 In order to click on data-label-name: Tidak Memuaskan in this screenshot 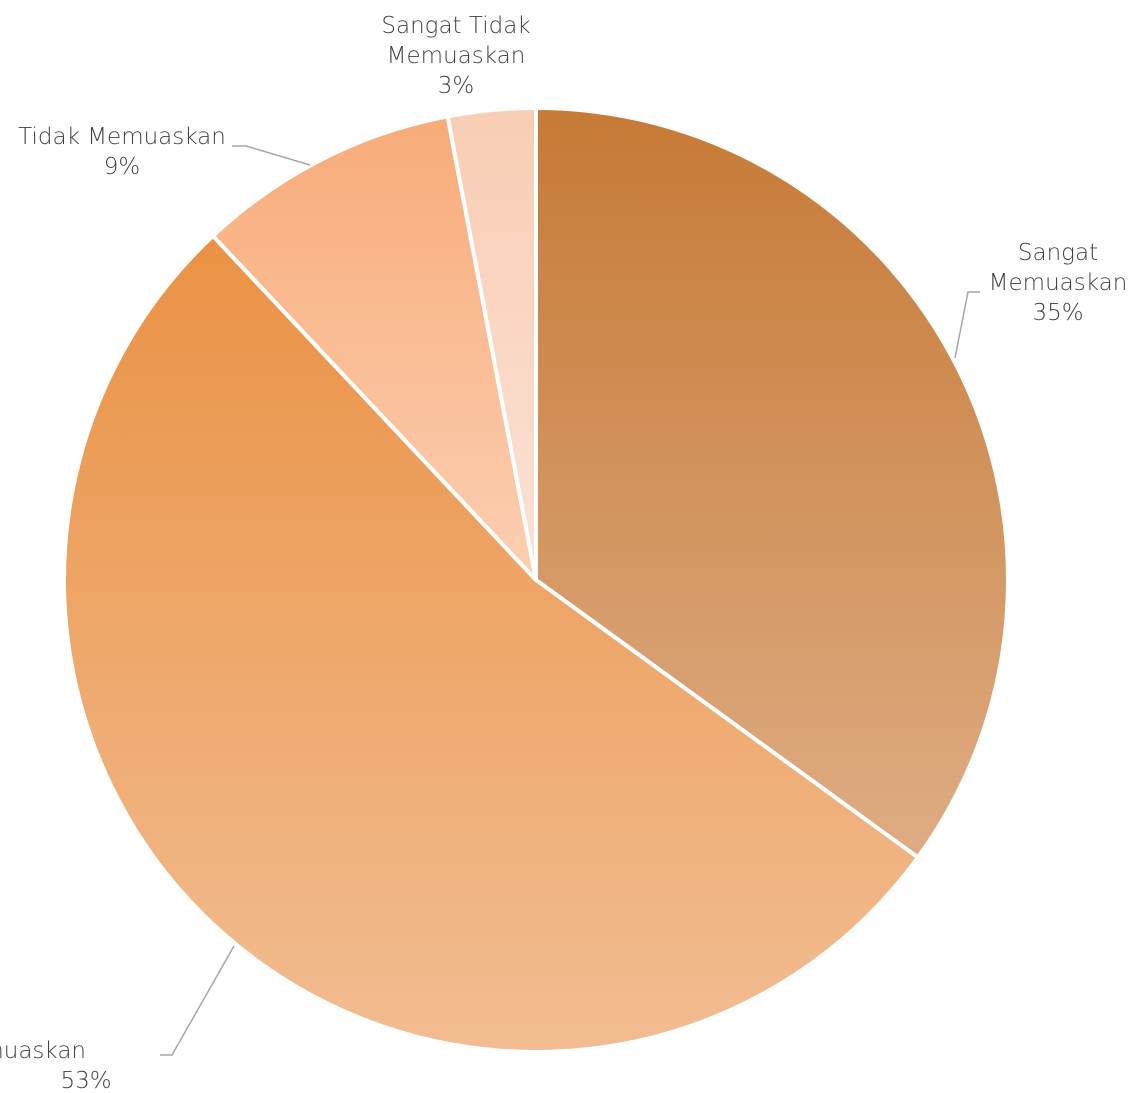, I will do `click(122, 137)`.